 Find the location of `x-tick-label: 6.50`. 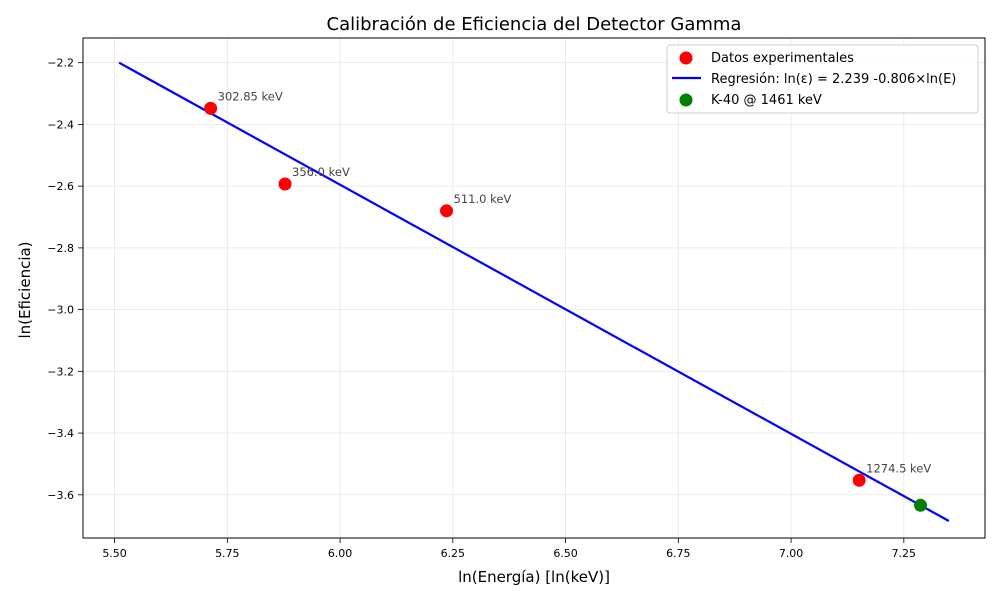

x-tick-label: 6.50 is located at coordinates (565, 553).